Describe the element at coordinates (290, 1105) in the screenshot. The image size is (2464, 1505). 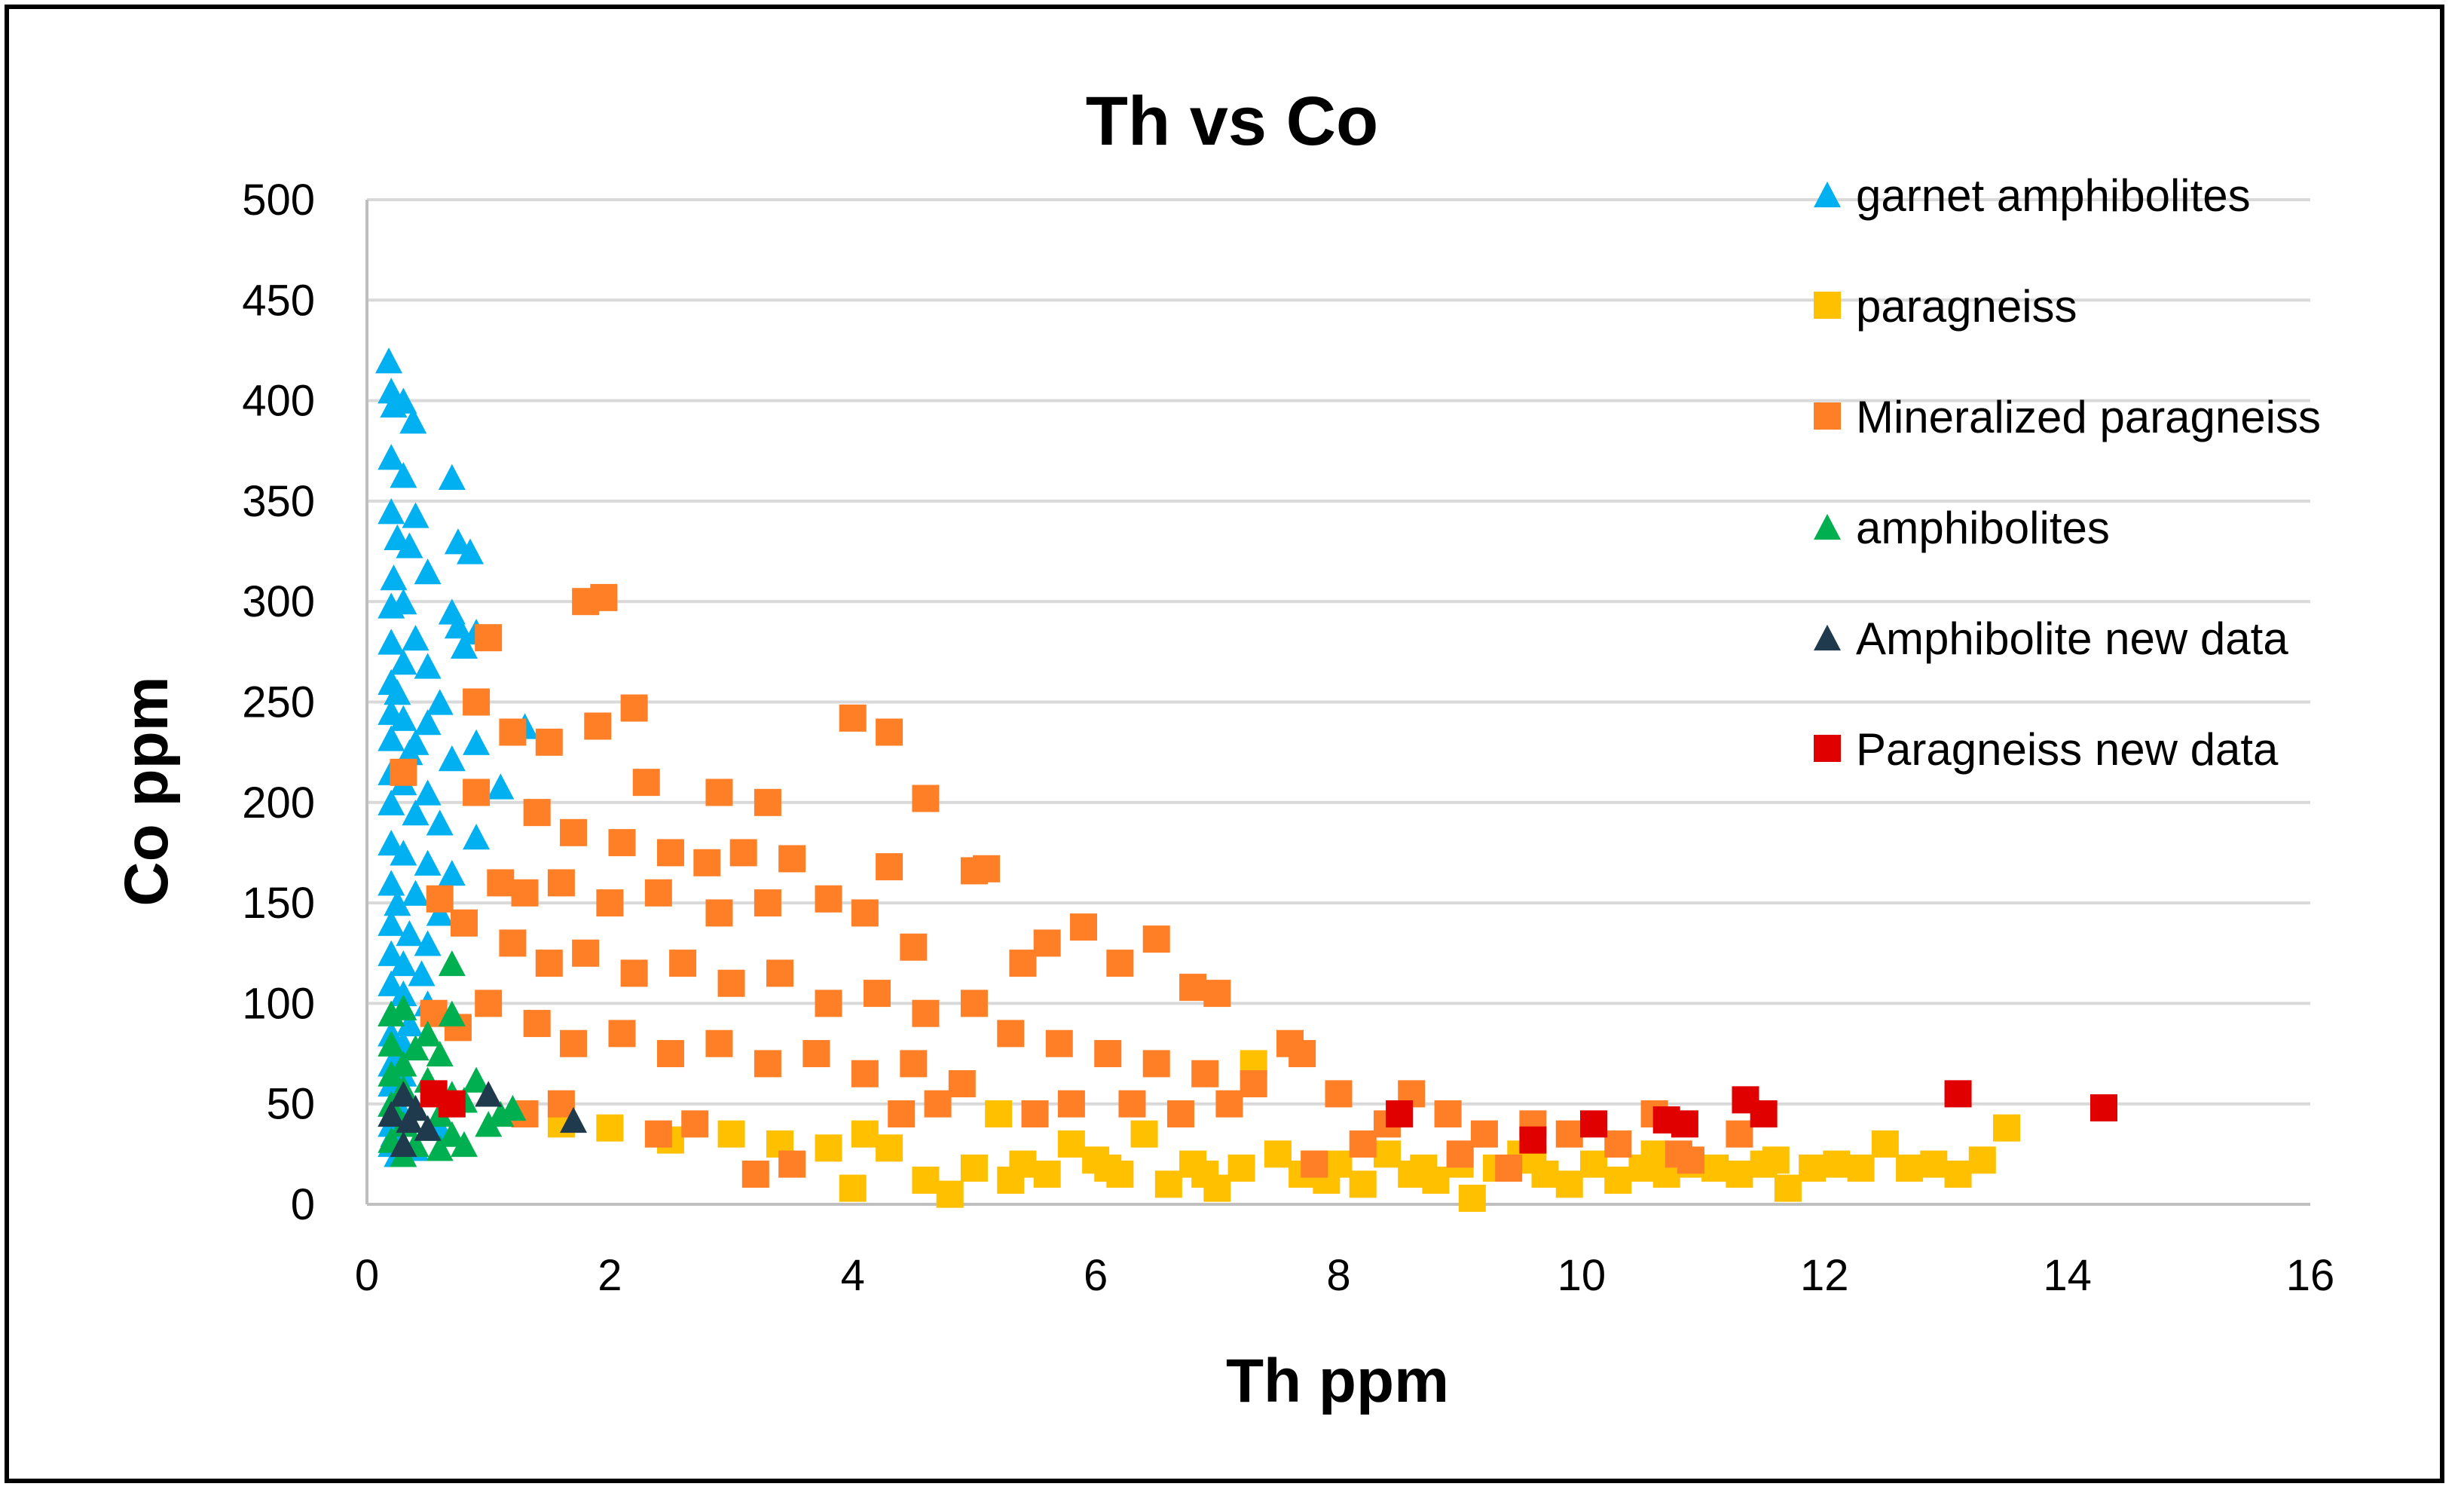
I see `y-tick-label: 50` at that location.